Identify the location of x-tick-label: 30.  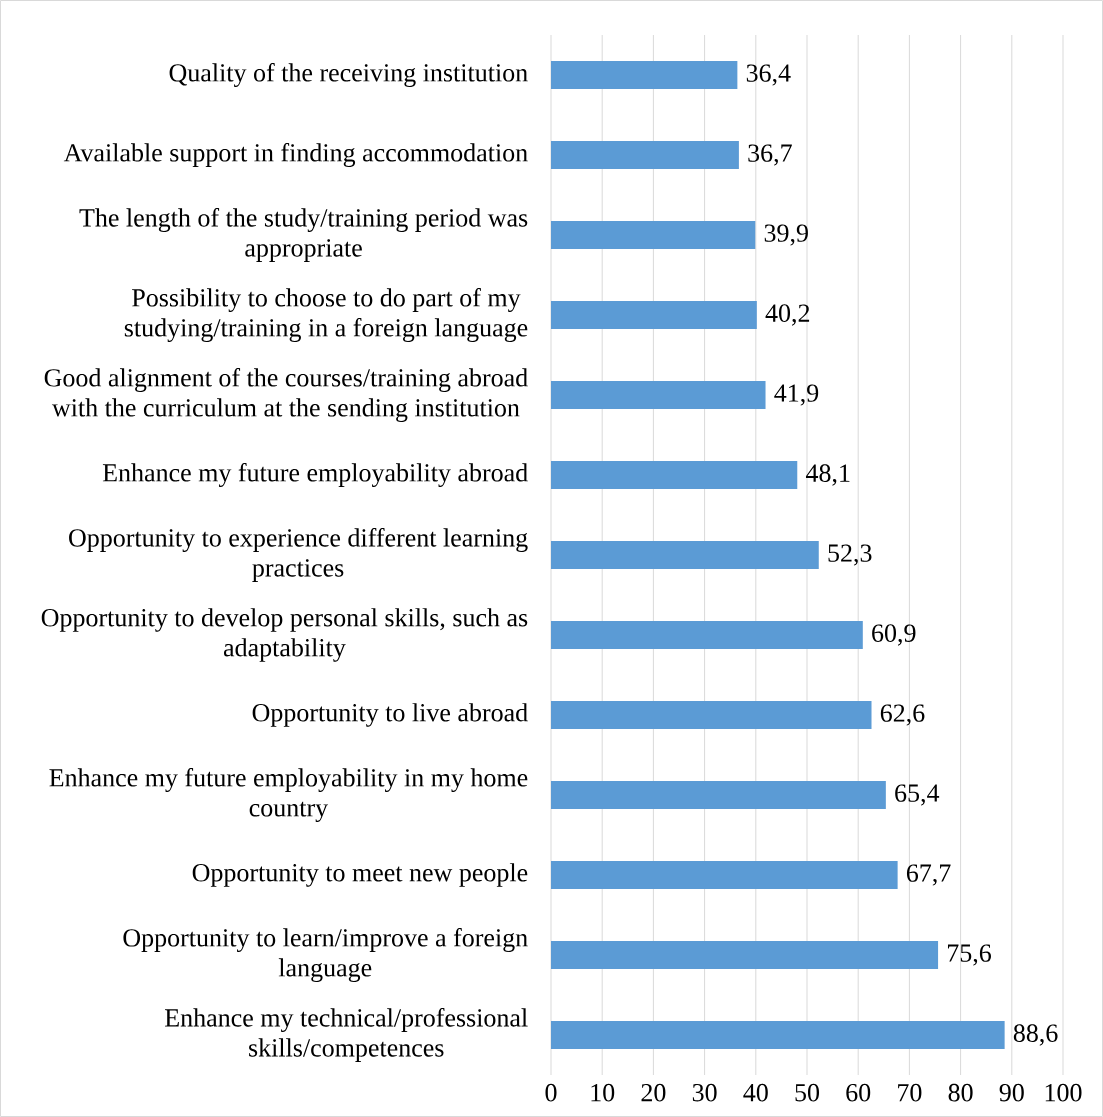
(704, 1092).